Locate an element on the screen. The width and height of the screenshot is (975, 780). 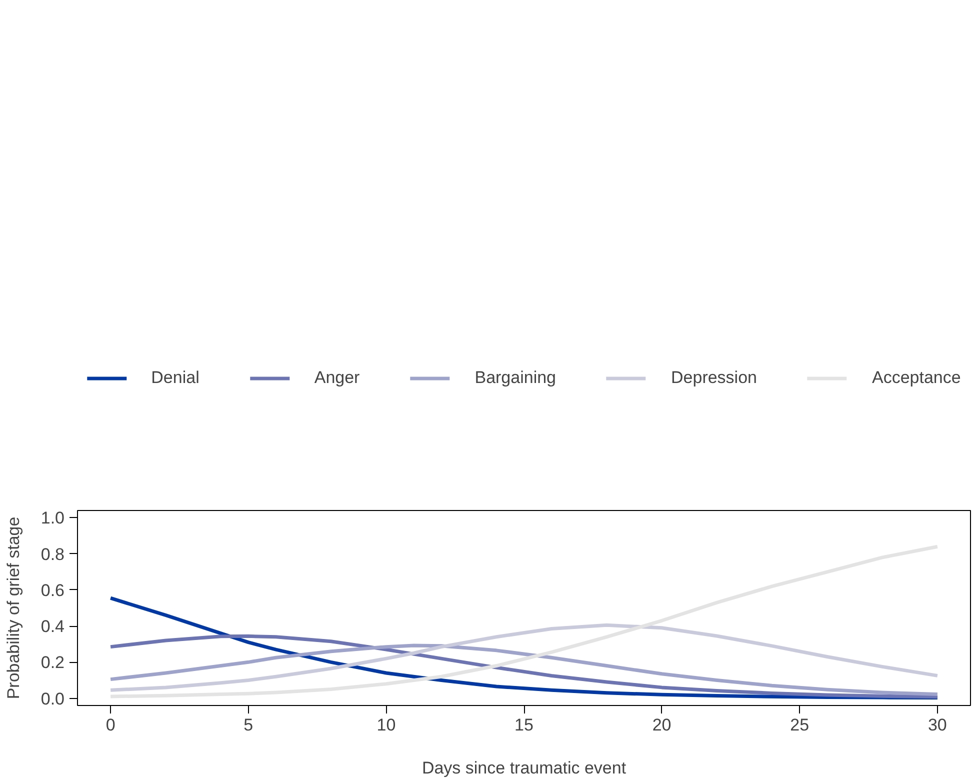
y-tick-label: 0.6 is located at coordinates (52, 590).